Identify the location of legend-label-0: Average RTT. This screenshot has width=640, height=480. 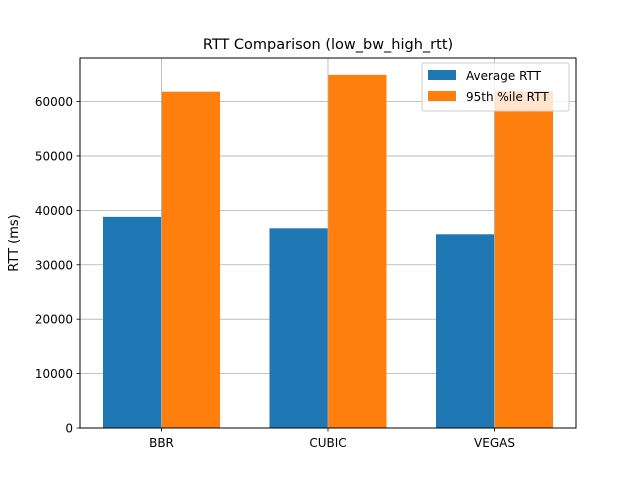
(504, 76).